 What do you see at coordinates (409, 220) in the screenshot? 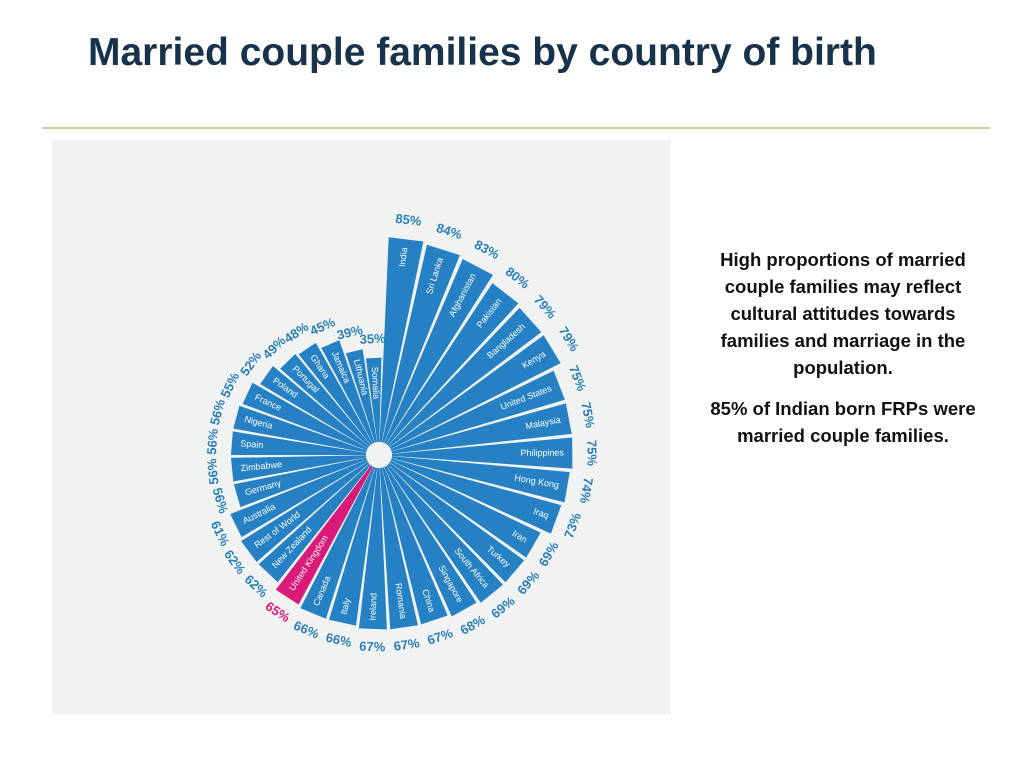
I see `value-label-india: 85%` at bounding box center [409, 220].